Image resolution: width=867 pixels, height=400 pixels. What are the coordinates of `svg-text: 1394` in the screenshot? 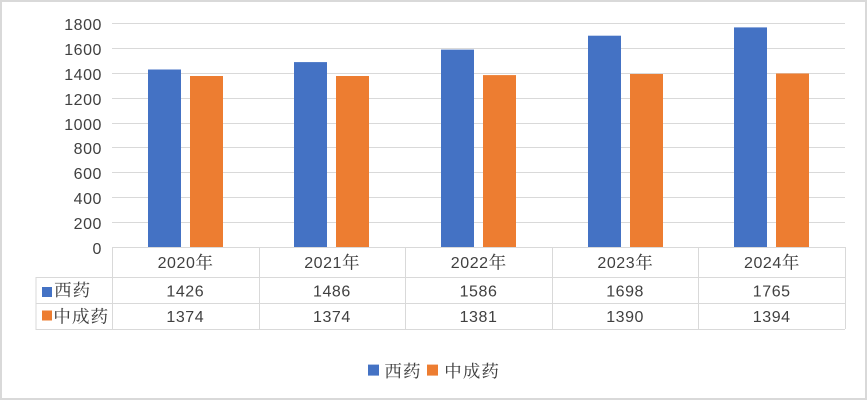 It's located at (772, 317).